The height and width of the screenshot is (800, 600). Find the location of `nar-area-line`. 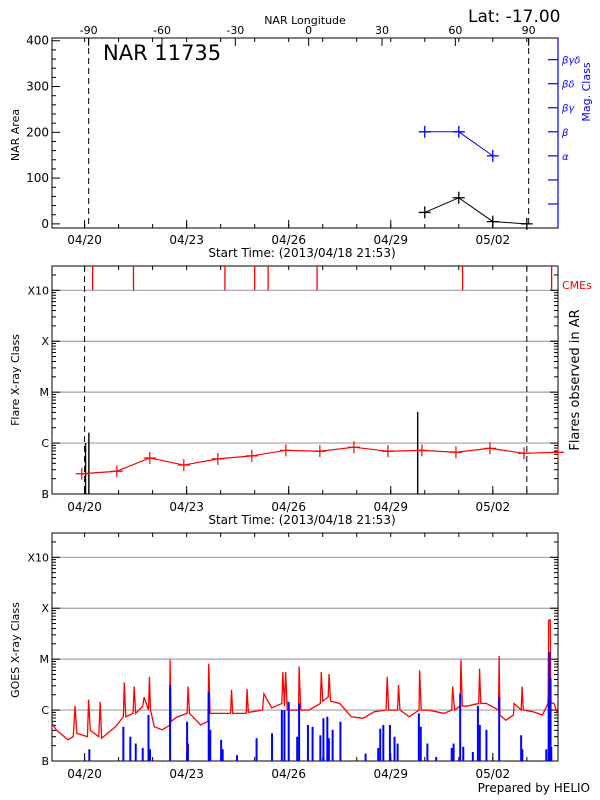

nar-area-line is located at coordinates (475, 211).